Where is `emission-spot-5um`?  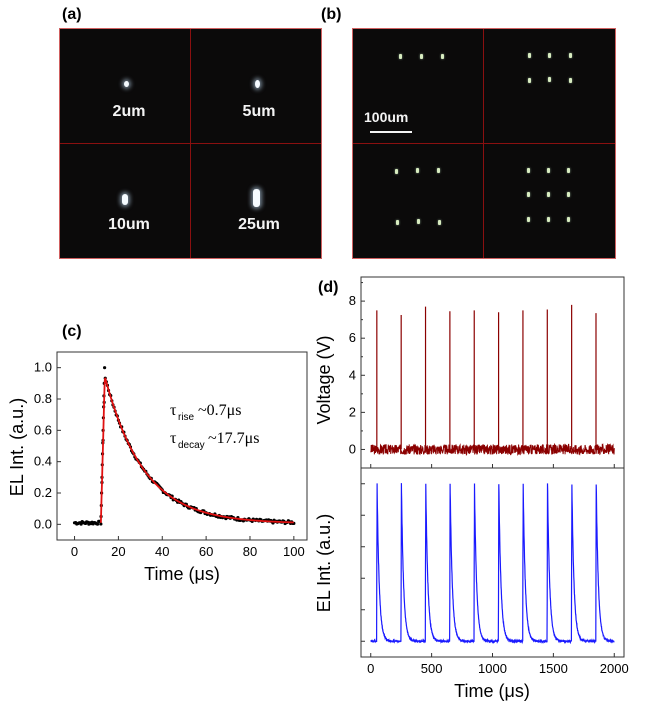 emission-spot-5um is located at coordinates (257, 84).